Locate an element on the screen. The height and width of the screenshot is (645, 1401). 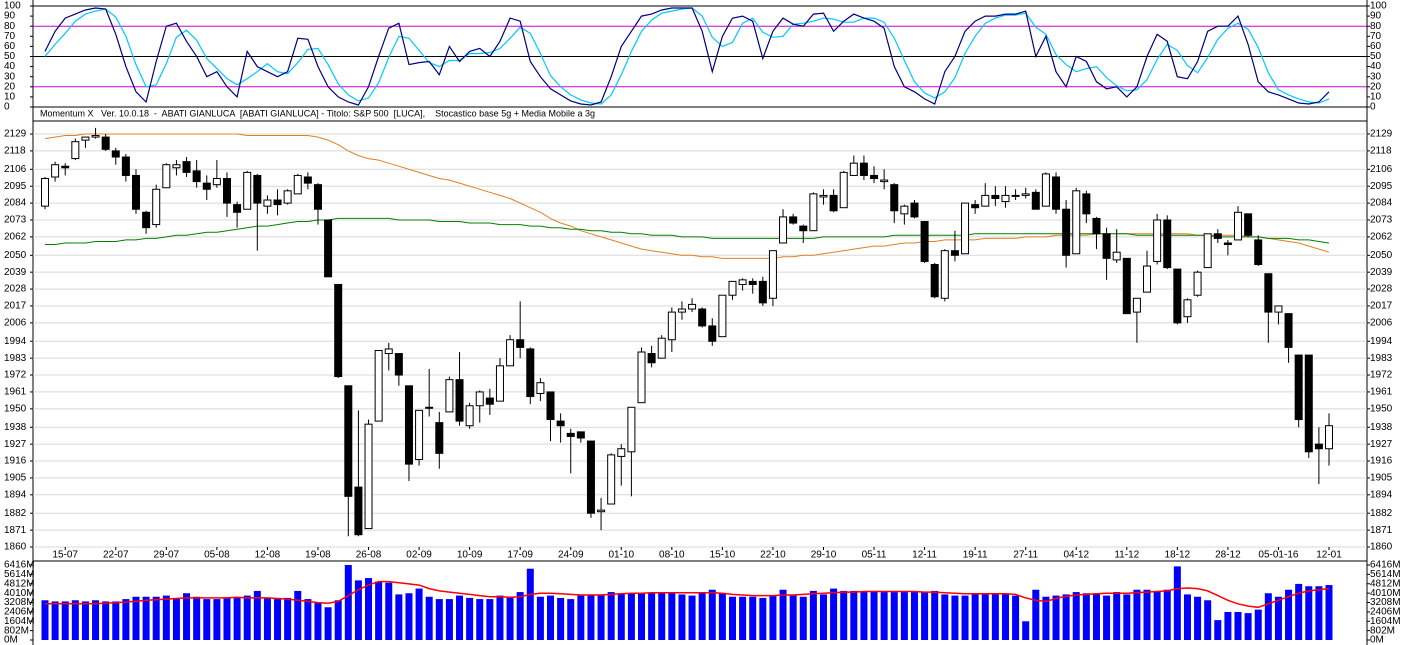
x-tick-label: 22-07 is located at coordinates (116, 555).